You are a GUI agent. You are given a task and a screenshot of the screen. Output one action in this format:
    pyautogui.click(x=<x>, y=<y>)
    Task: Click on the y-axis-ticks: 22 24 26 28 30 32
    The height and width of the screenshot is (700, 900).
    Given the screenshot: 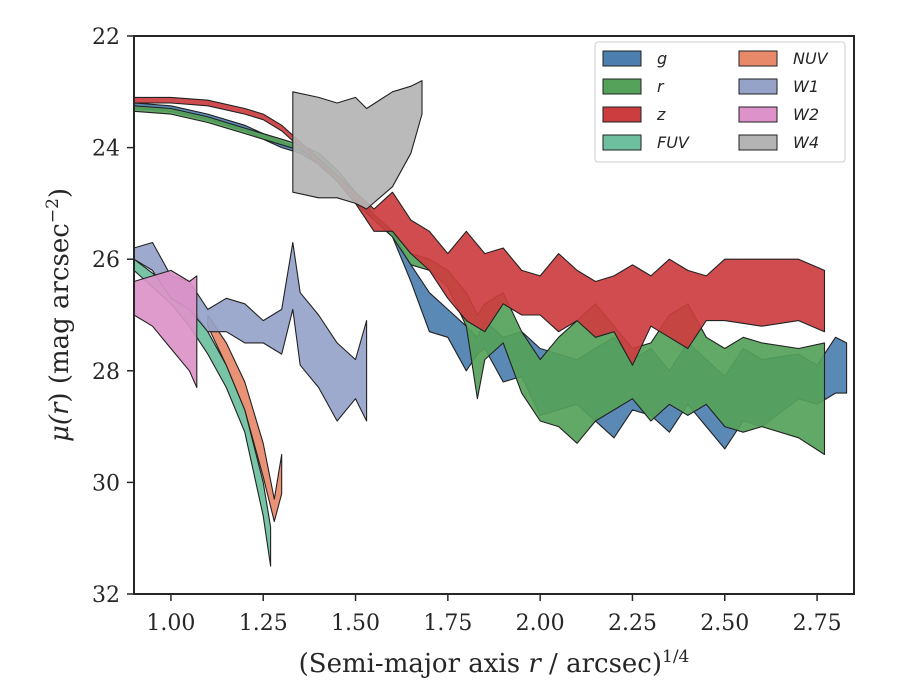 What is the action you would take?
    pyautogui.click(x=113, y=316)
    